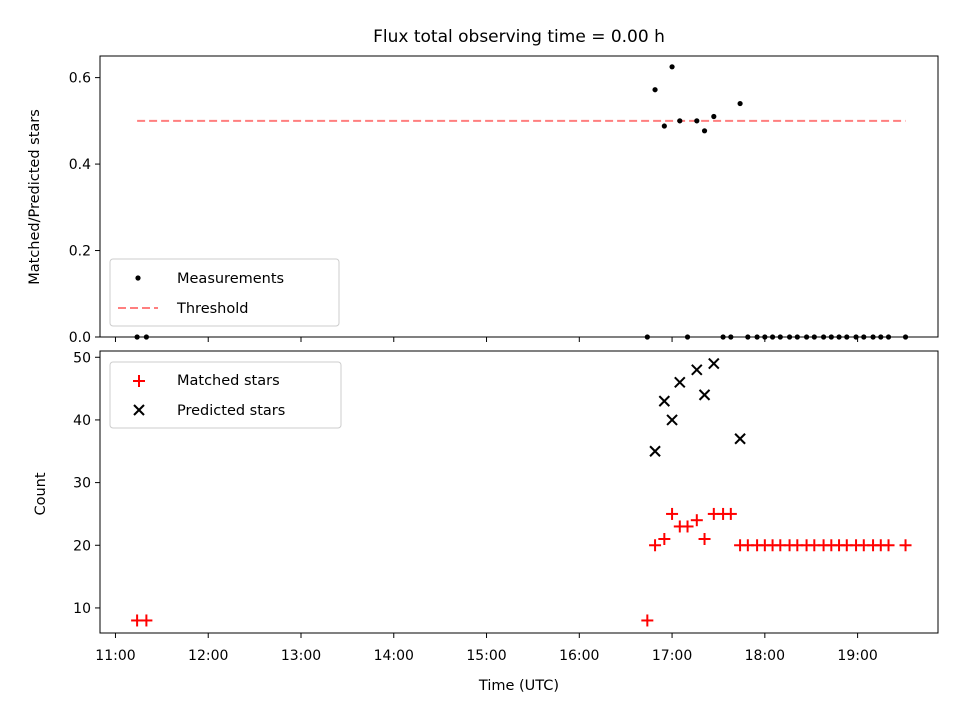  I want to click on top-y-axis: 0.0 0.2 0.4 0.6, so click(84, 208).